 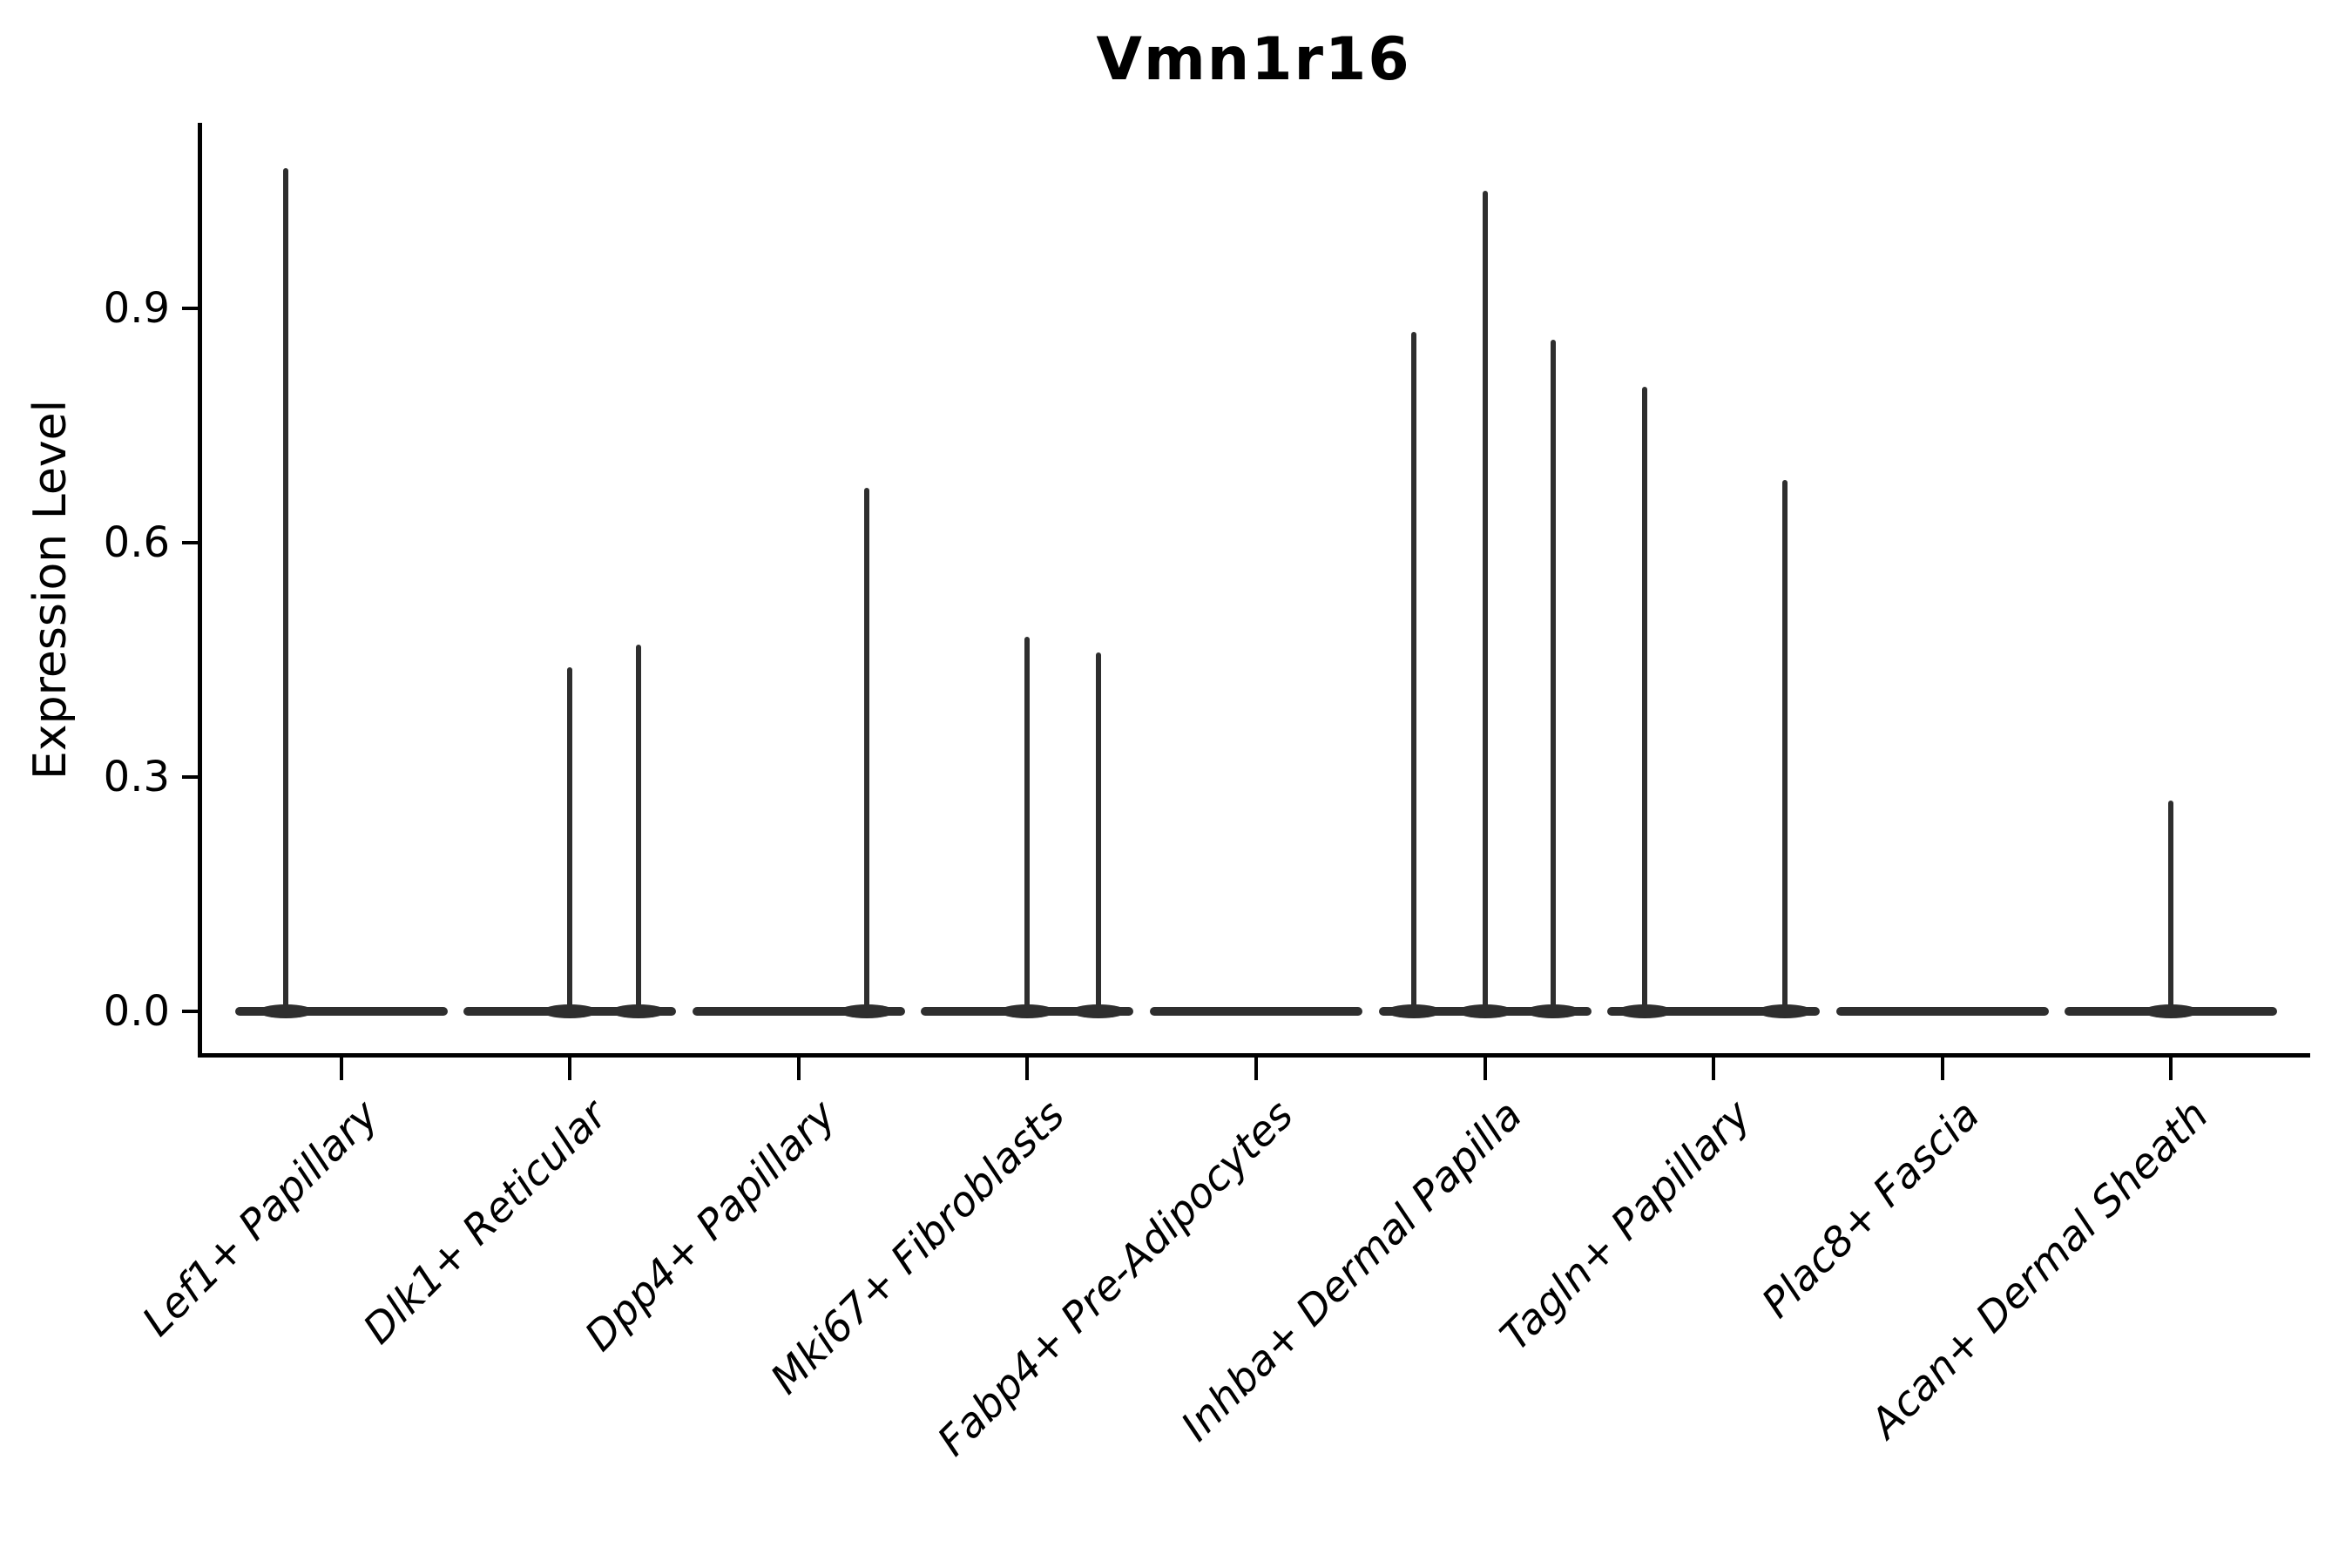 I want to click on y-tick-label: 0.3, so click(x=136, y=776).